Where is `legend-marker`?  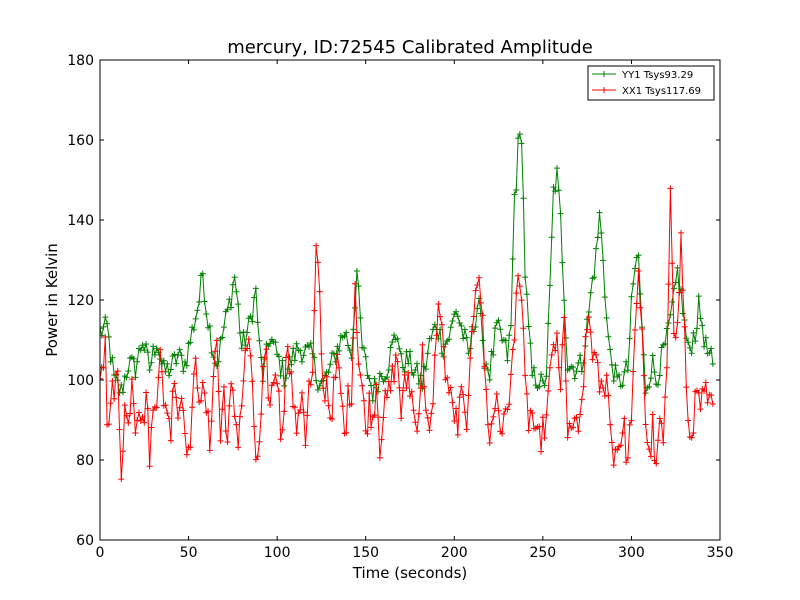
legend-marker is located at coordinates (604, 74).